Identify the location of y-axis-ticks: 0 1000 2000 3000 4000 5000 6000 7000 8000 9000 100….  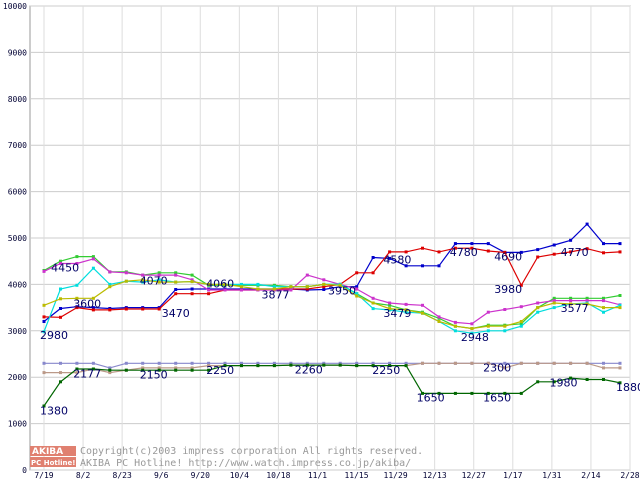
(15, 238).